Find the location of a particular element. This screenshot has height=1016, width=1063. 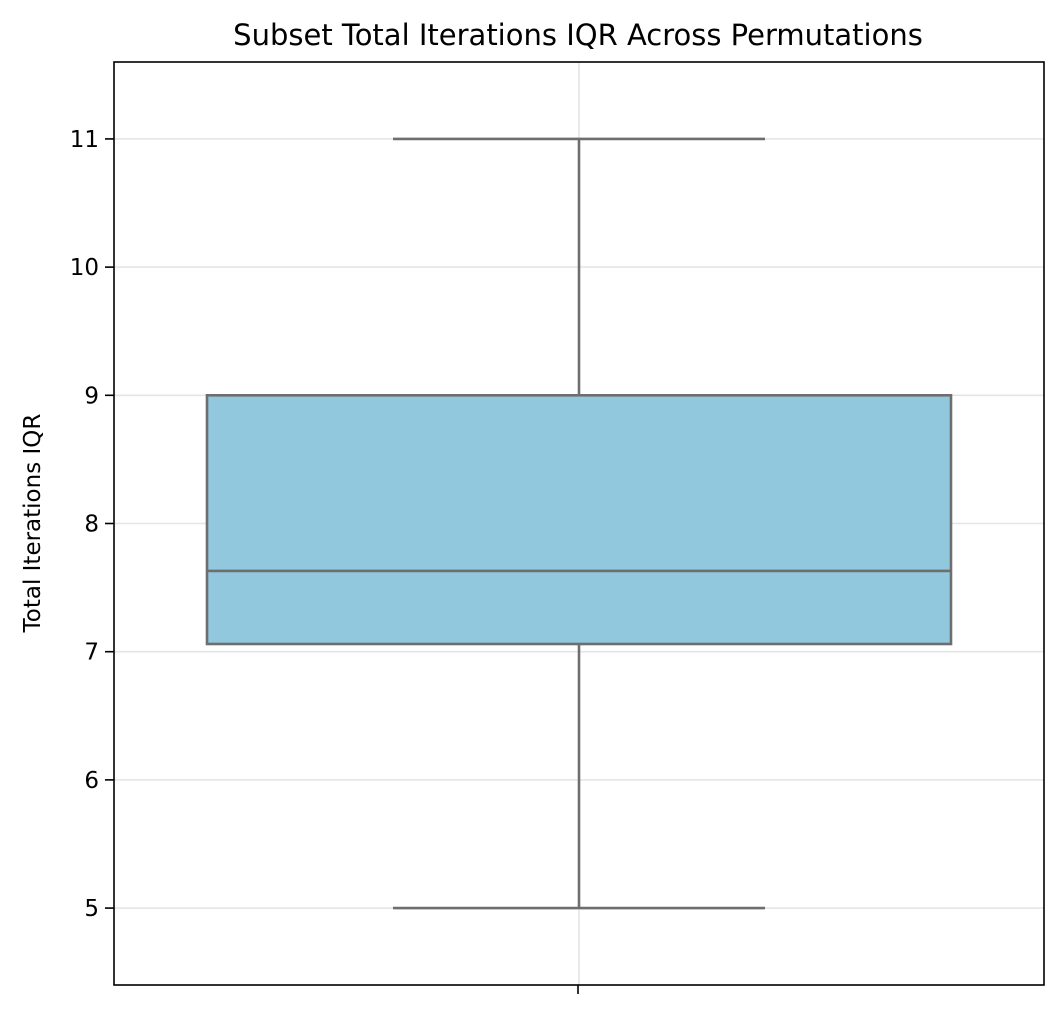

y-tick-label: 6 is located at coordinates (91, 781).